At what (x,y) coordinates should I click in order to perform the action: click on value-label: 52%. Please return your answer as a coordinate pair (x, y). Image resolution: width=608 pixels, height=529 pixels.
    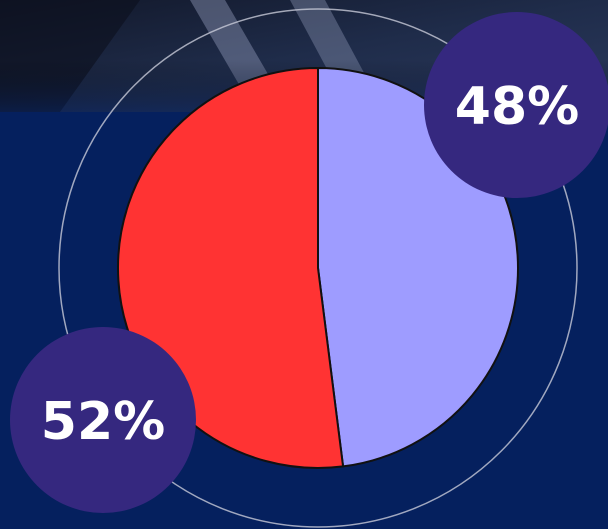
    Looking at the image, I should click on (103, 422).